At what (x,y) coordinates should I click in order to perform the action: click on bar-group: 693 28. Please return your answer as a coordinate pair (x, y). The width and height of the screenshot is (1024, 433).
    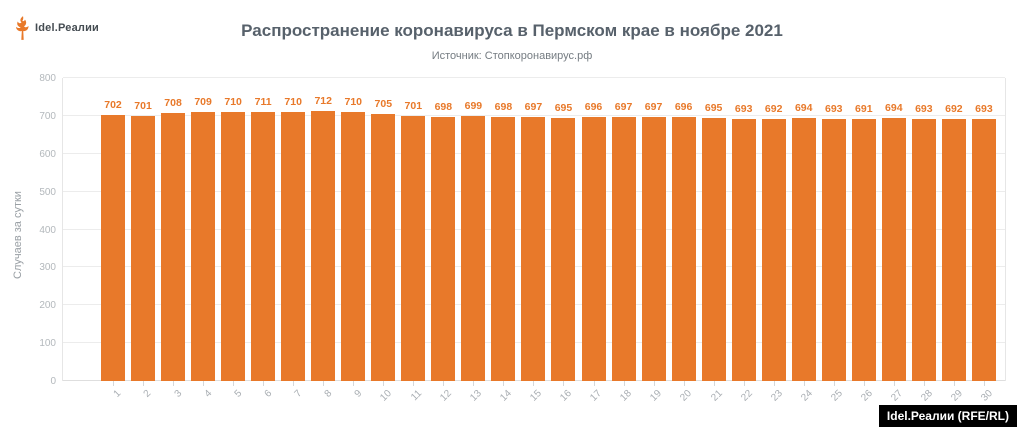
    Looking at the image, I should click on (923, 241).